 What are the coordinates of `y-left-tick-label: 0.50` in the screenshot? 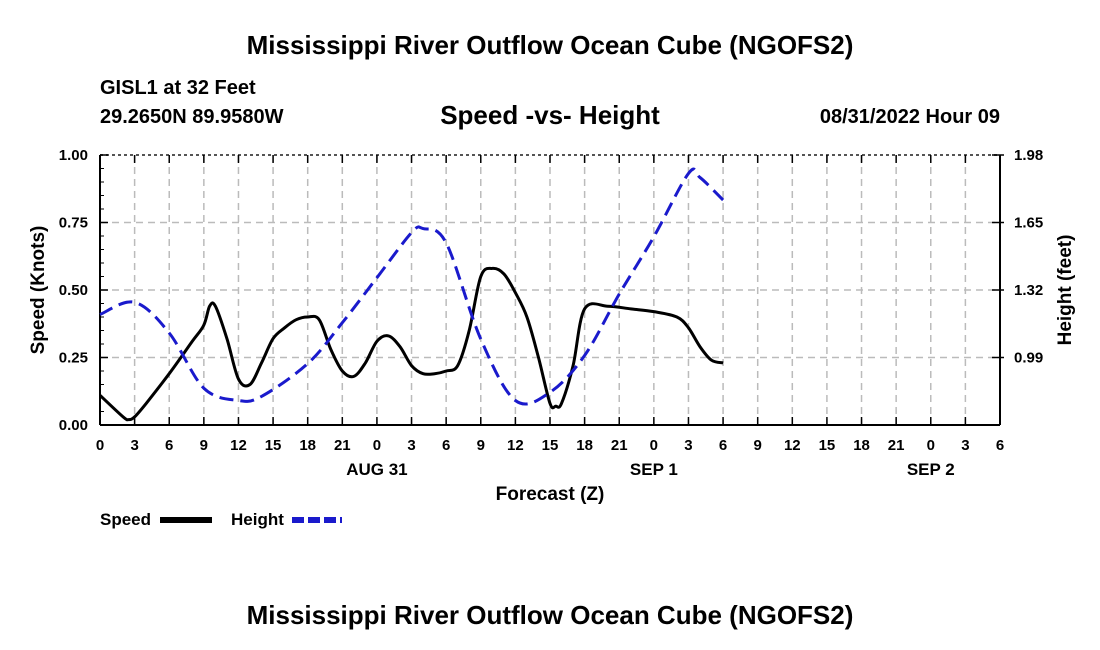 It's located at (73, 290).